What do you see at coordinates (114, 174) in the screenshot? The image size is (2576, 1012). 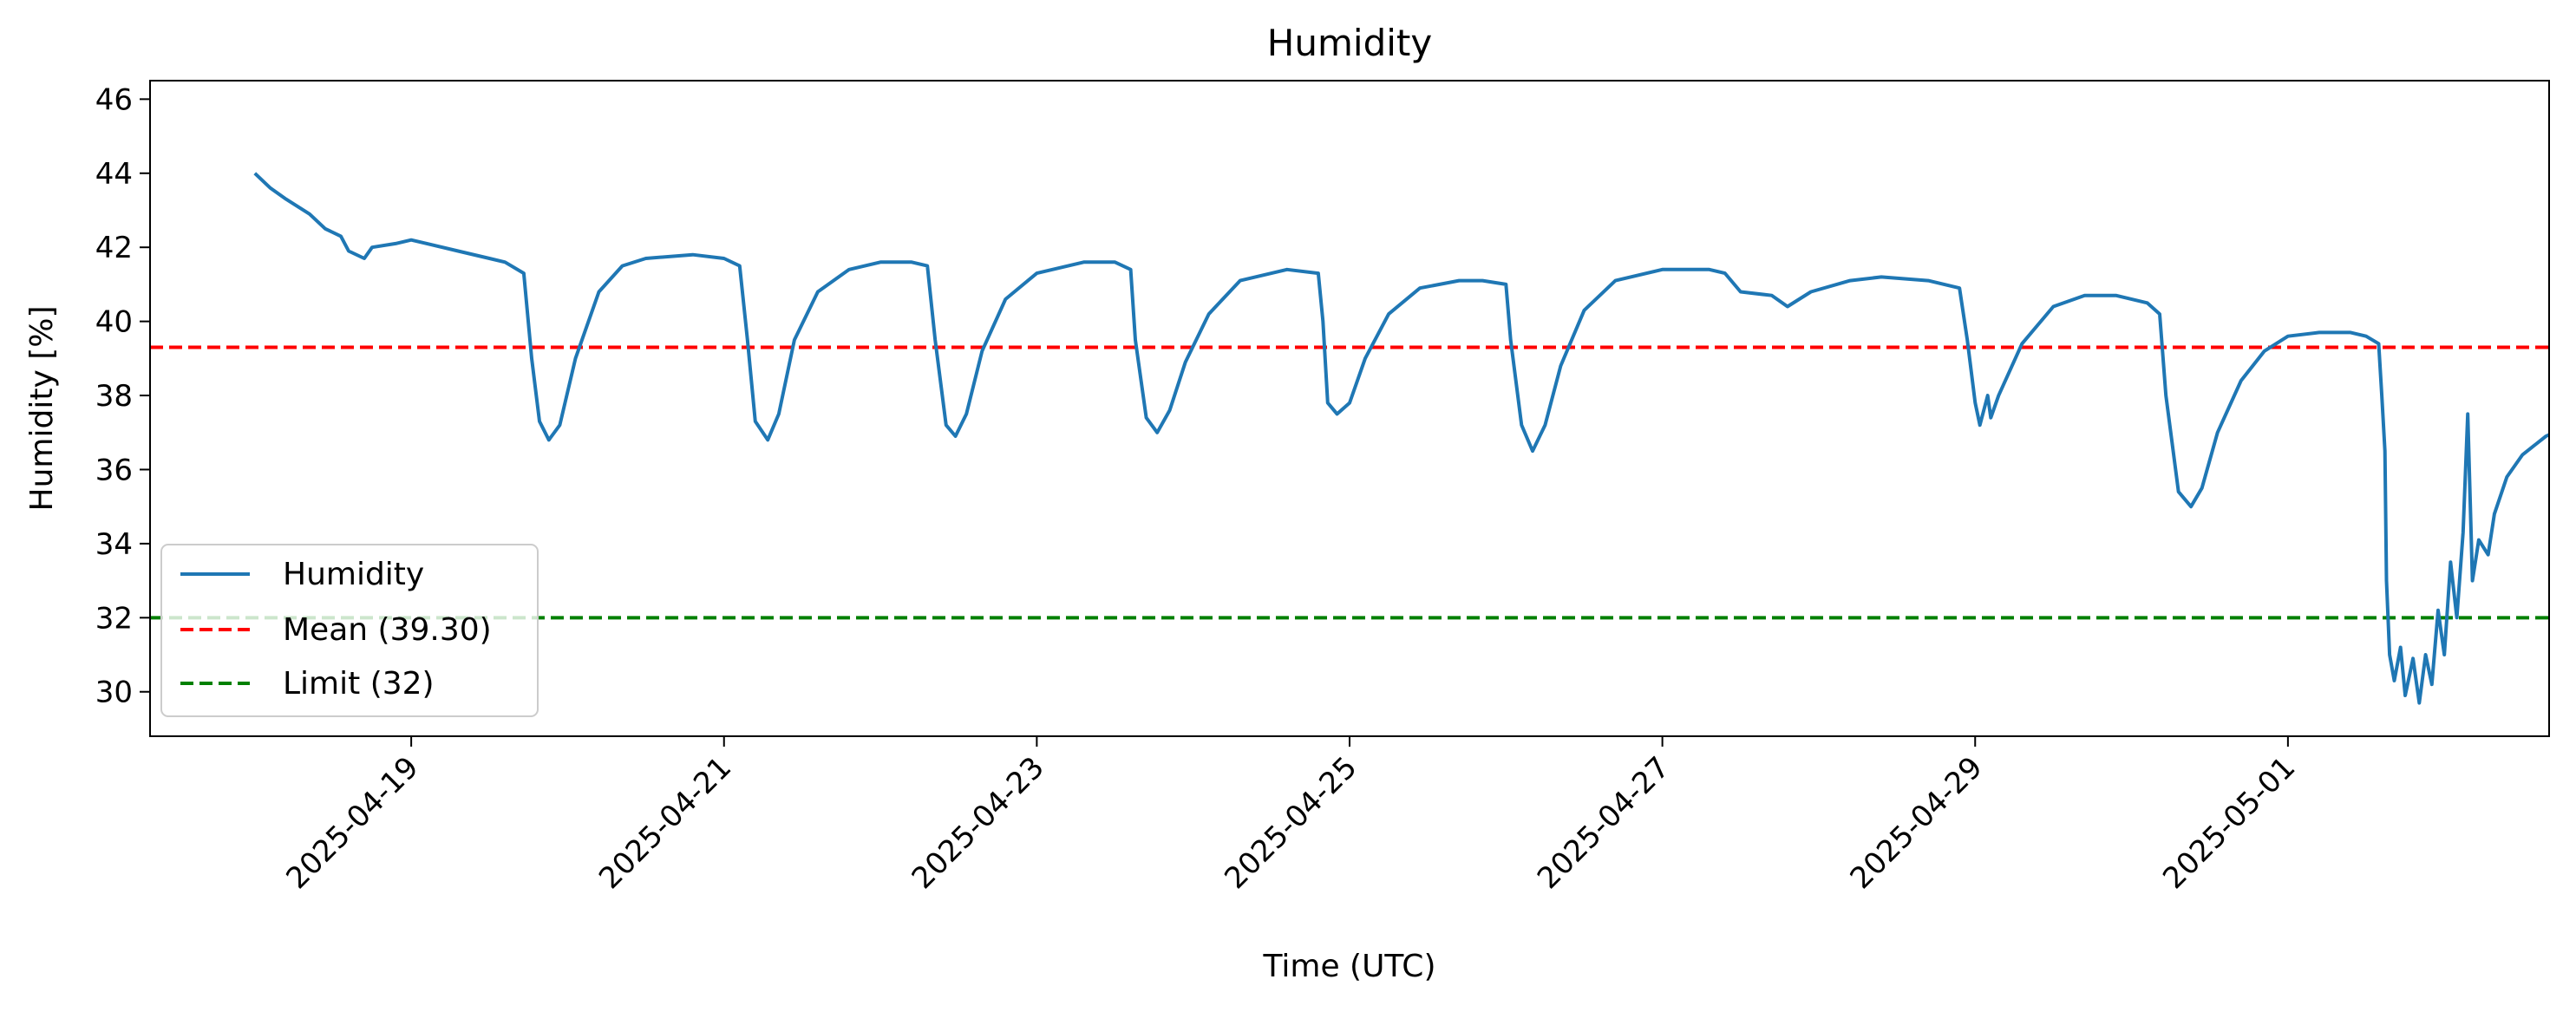 I see `y-tick-label: 44` at bounding box center [114, 174].